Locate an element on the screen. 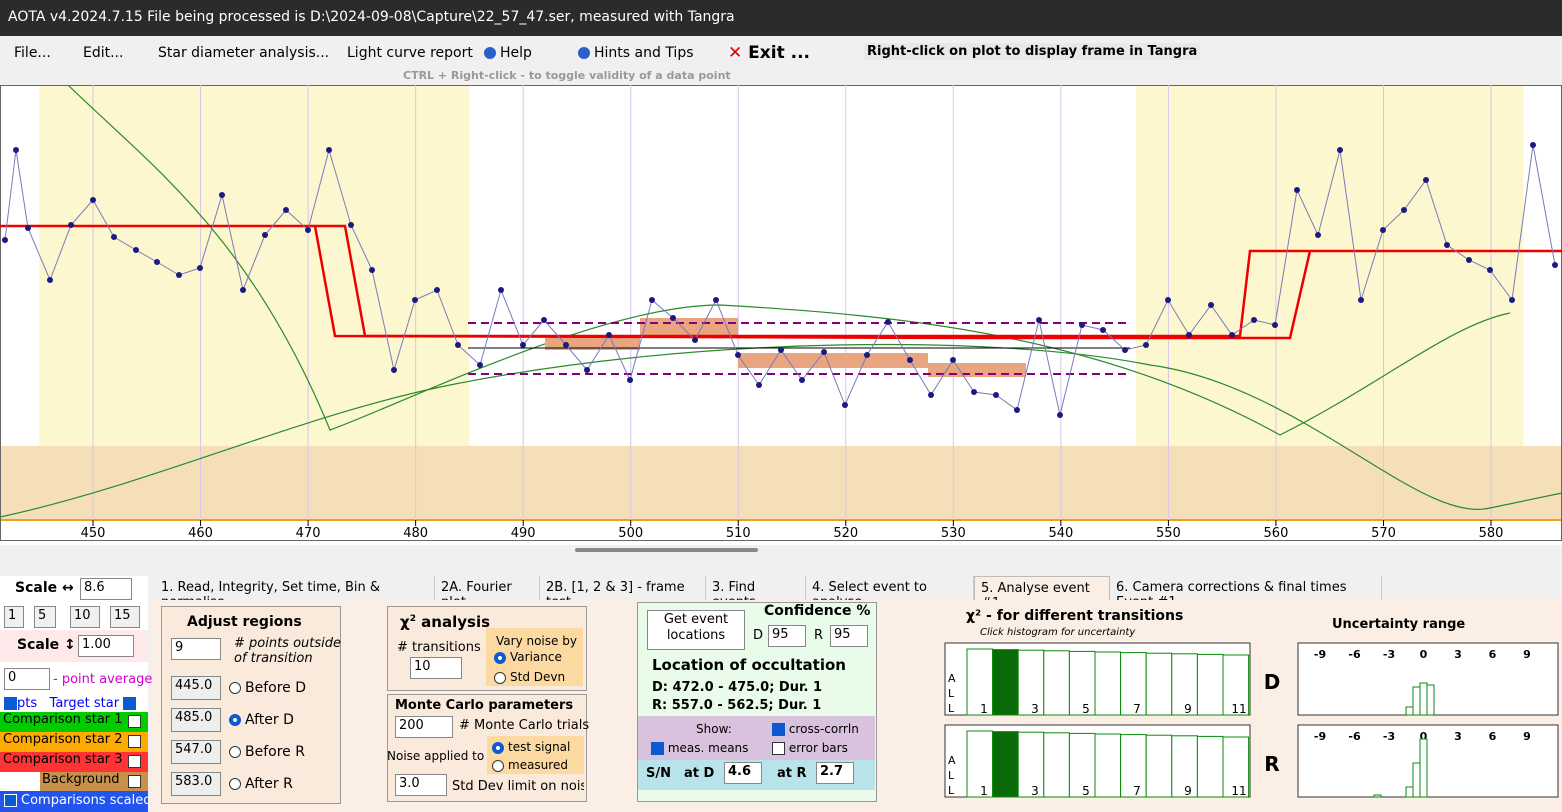  comp2-check is located at coordinates (134, 741).